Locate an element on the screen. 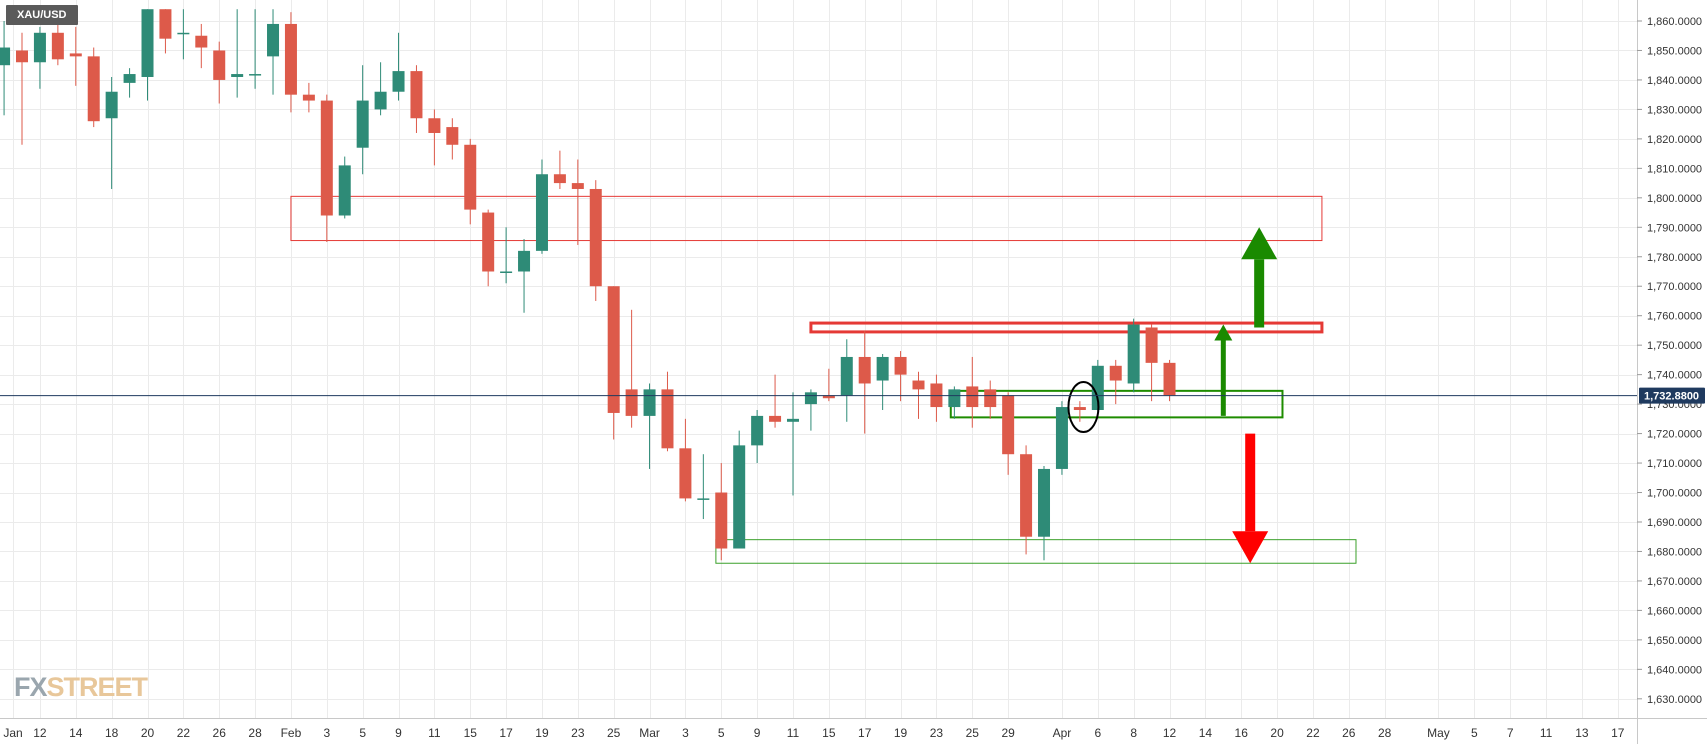  x-tick-label: 20 is located at coordinates (1277, 733).